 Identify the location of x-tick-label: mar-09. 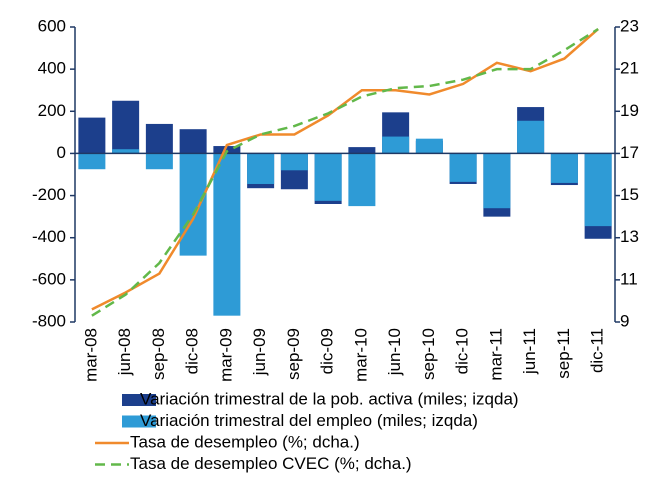
(225, 355).